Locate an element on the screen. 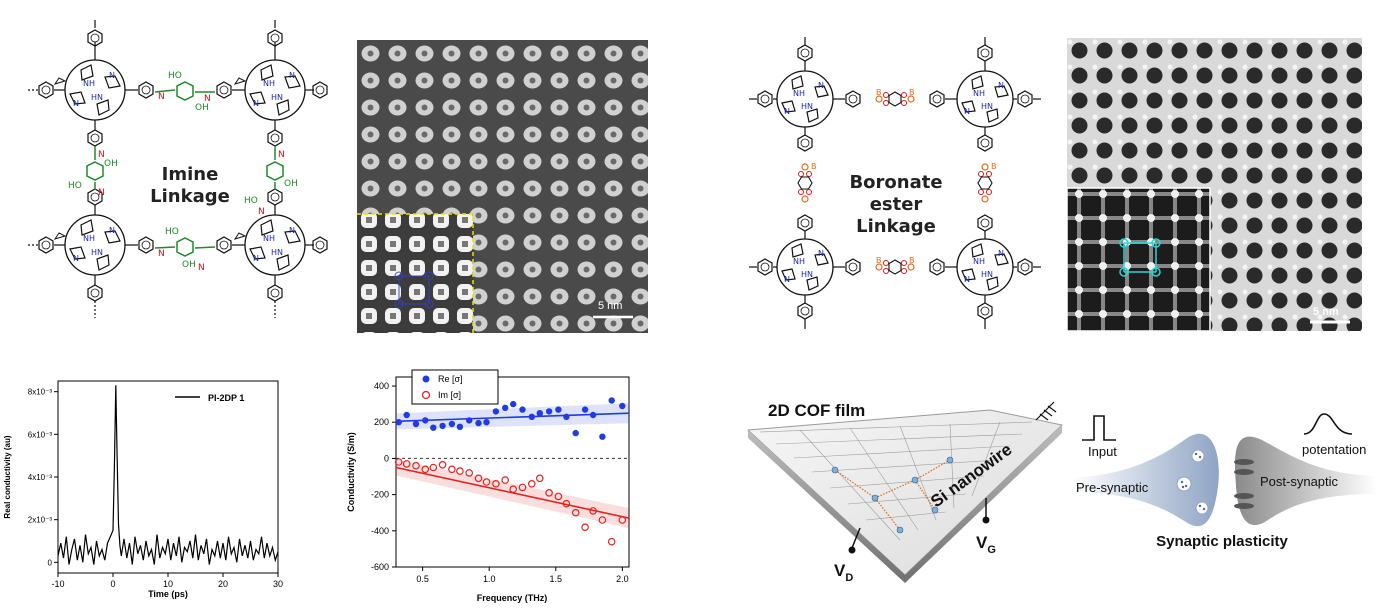  boronate-cof-structure: NH HN N N is located at coordinates (895, 183).